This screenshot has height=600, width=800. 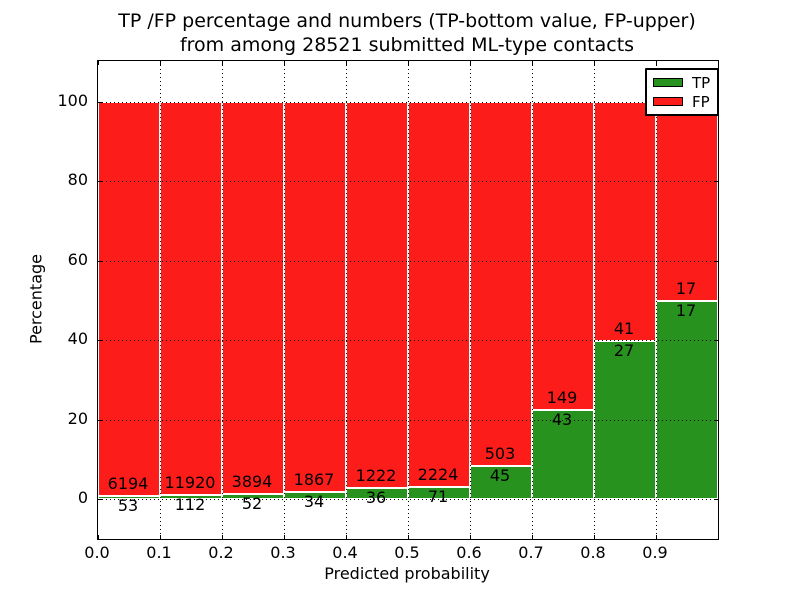 I want to click on tp-count-label: 17, so click(x=686, y=310).